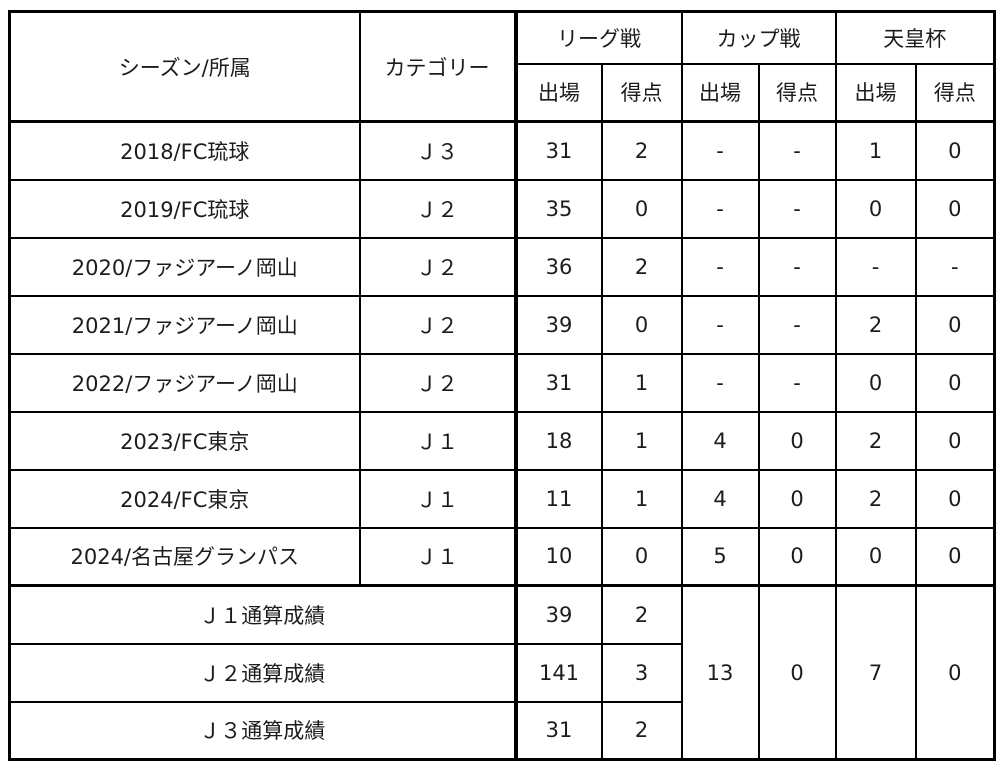  I want to click on league-apps-cell: 35, so click(558, 208).